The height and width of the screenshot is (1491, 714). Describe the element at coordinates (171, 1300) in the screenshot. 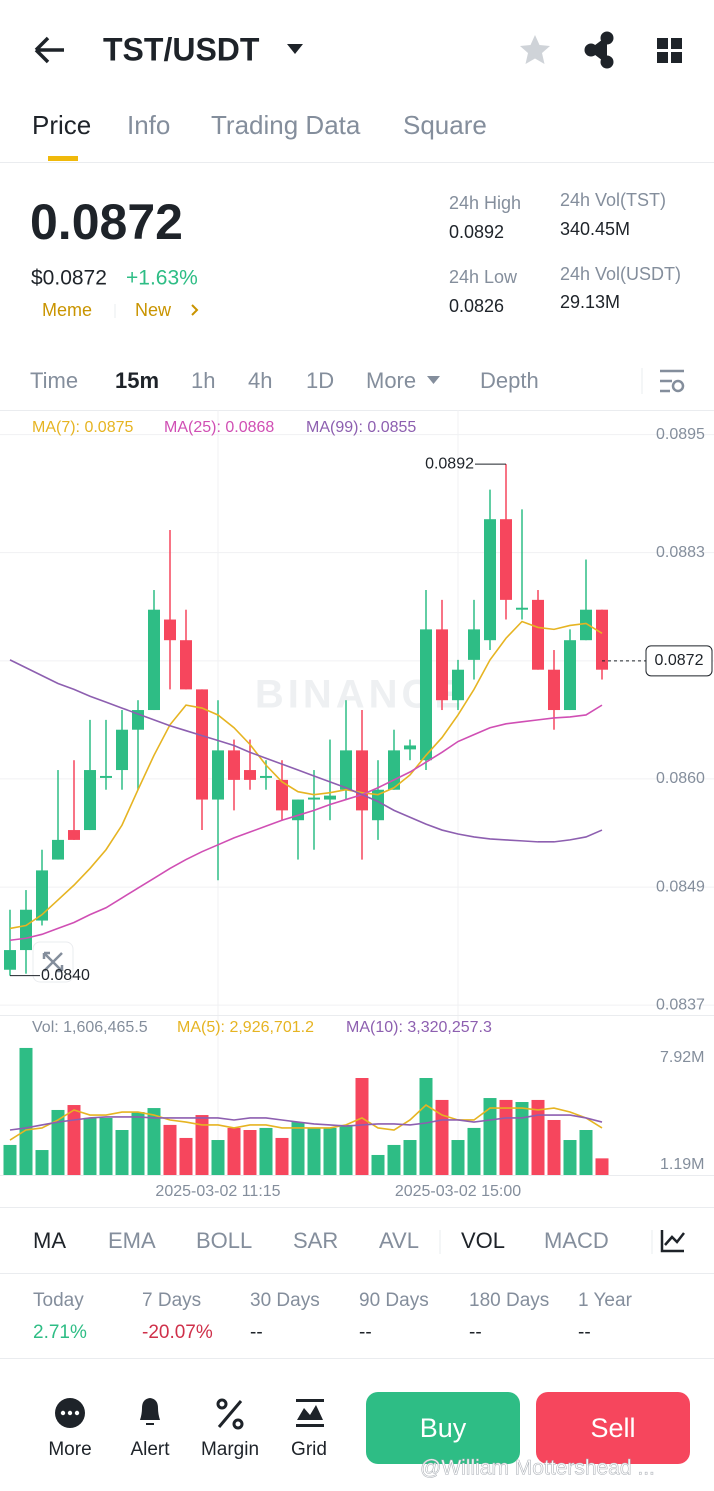

I see `period-label: 7 Days` at that location.